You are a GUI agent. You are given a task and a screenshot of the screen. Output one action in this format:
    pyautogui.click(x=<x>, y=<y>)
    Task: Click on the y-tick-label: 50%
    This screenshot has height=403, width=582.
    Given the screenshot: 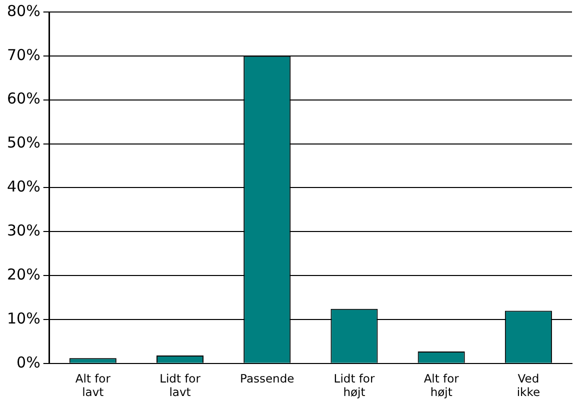 What is the action you would take?
    pyautogui.click(x=23, y=143)
    